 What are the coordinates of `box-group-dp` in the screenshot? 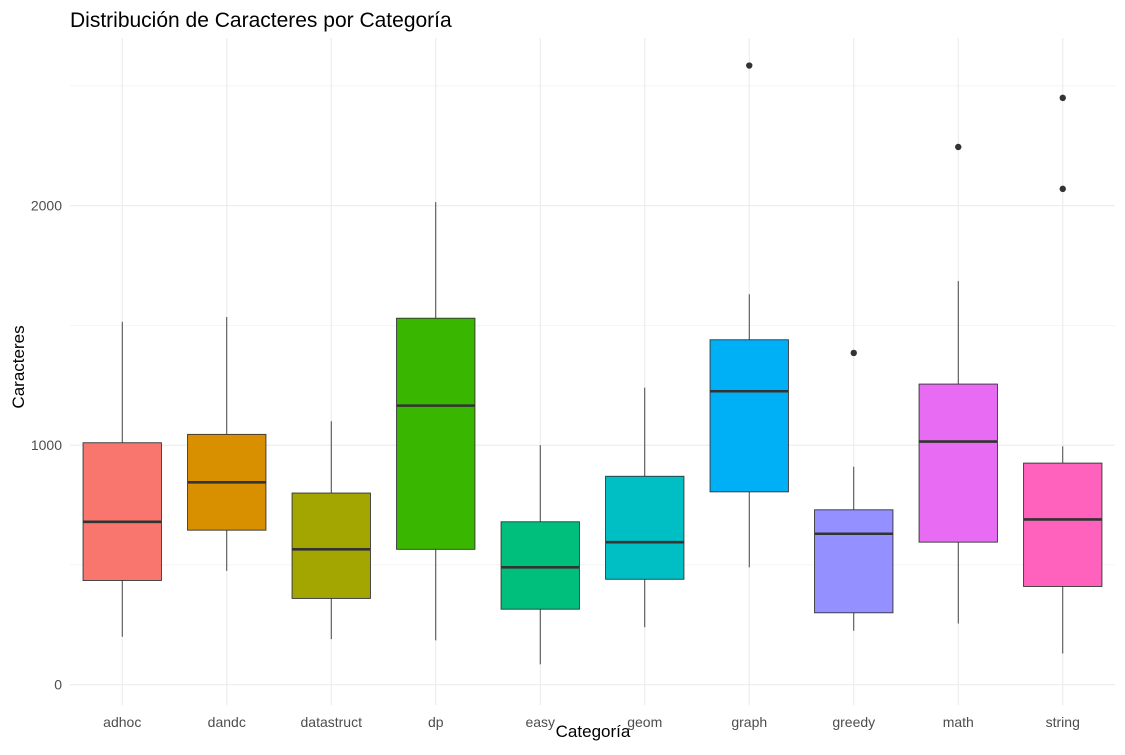 It's located at (436, 421).